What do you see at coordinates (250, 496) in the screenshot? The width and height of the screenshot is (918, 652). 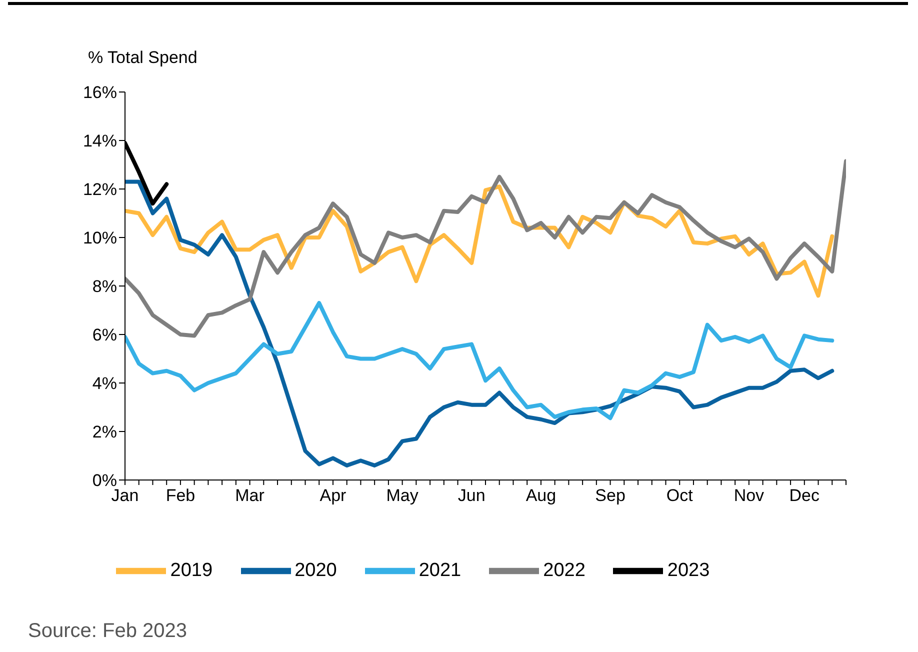 I see `x-tick-label: Mar` at bounding box center [250, 496].